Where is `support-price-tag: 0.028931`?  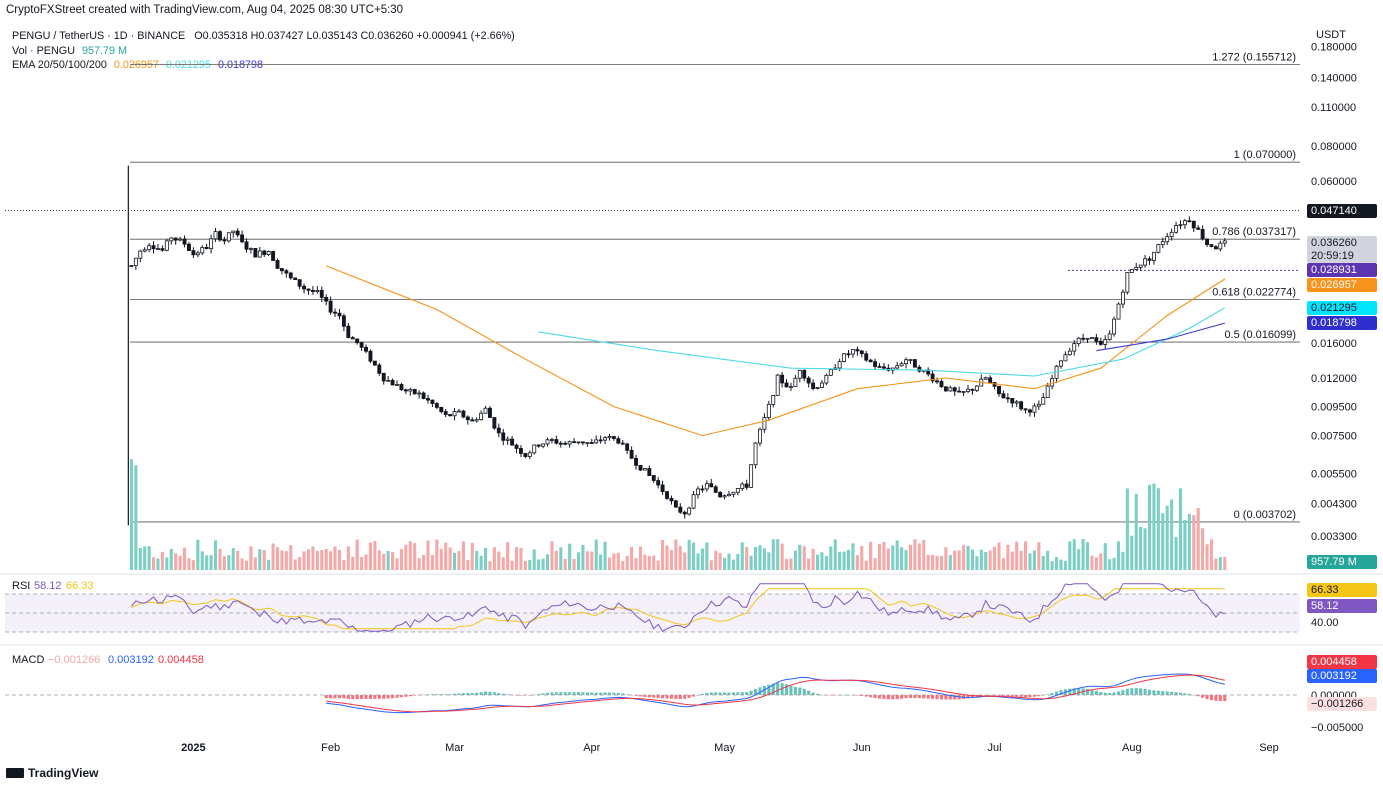
support-price-tag: 0.028931 is located at coordinates (1342, 270).